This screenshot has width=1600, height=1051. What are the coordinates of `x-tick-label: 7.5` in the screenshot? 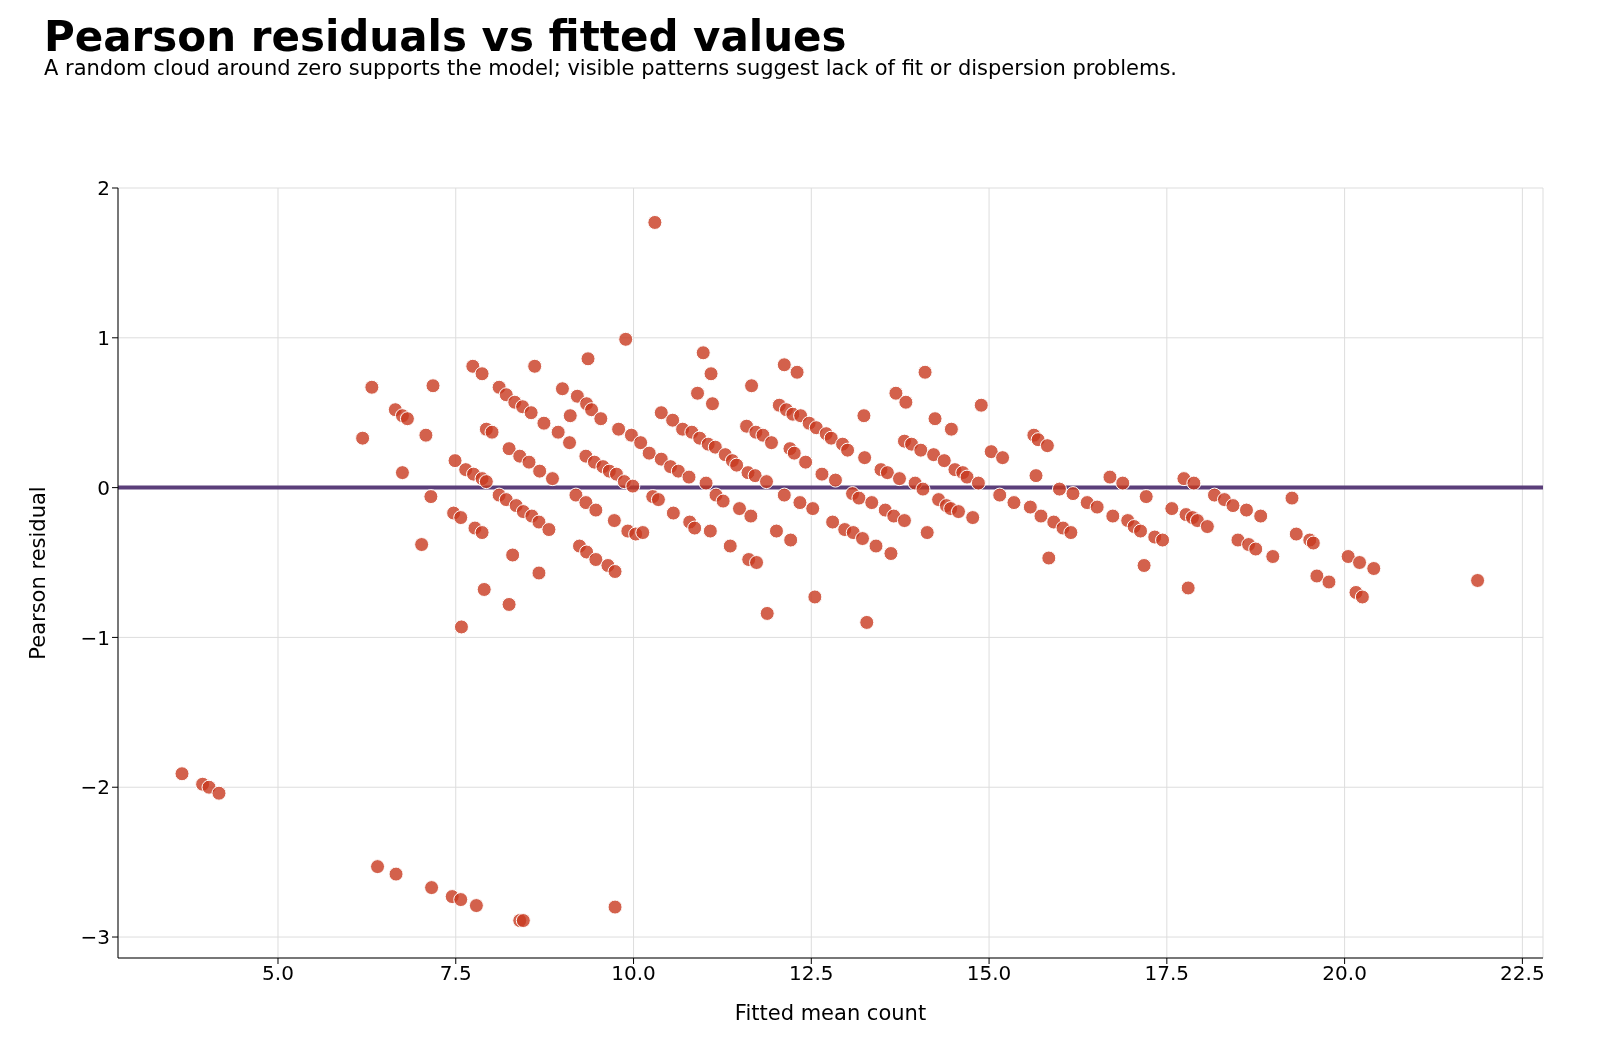 It's located at (455, 973).